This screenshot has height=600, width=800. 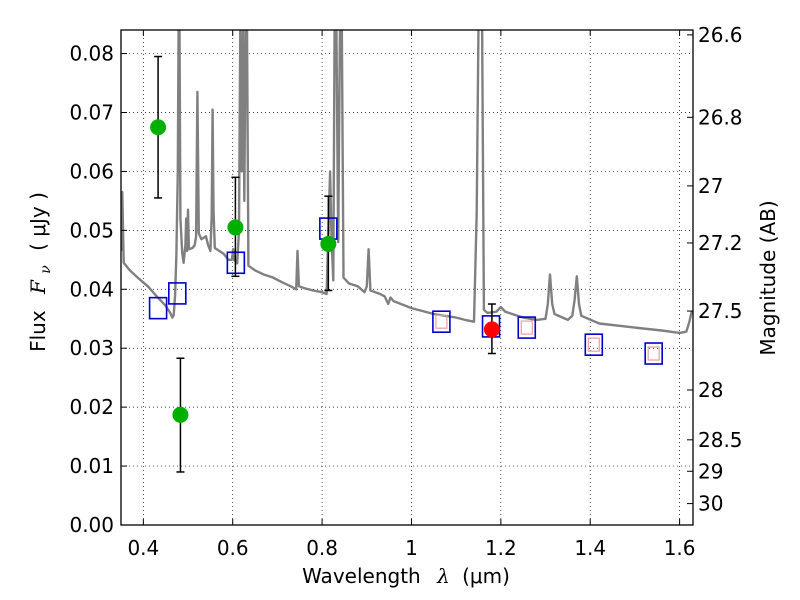 What do you see at coordinates (411, 548) in the screenshot?
I see `x-tick-label: 1` at bounding box center [411, 548].